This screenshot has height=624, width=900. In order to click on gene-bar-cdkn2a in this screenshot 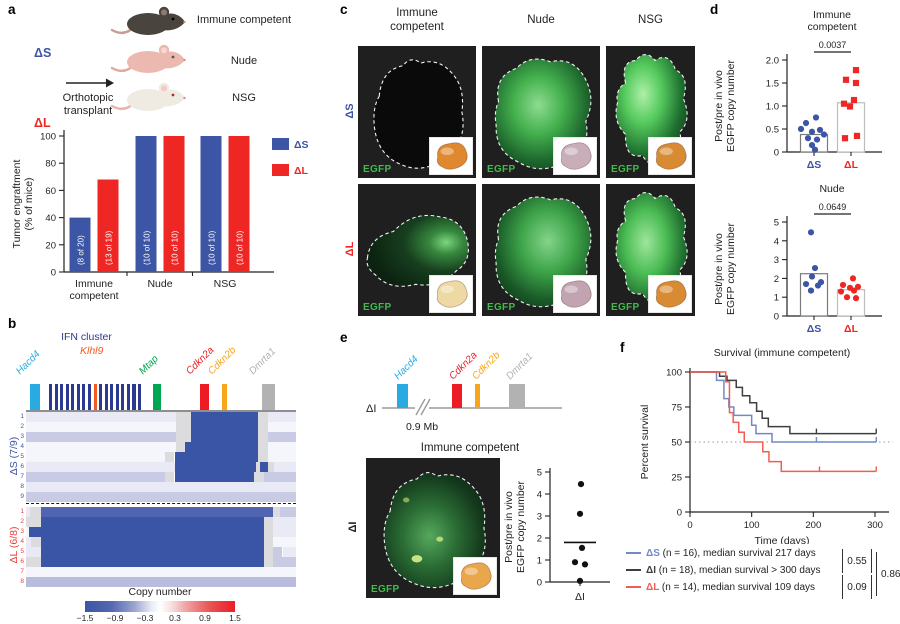, I will do `click(457, 396)`.